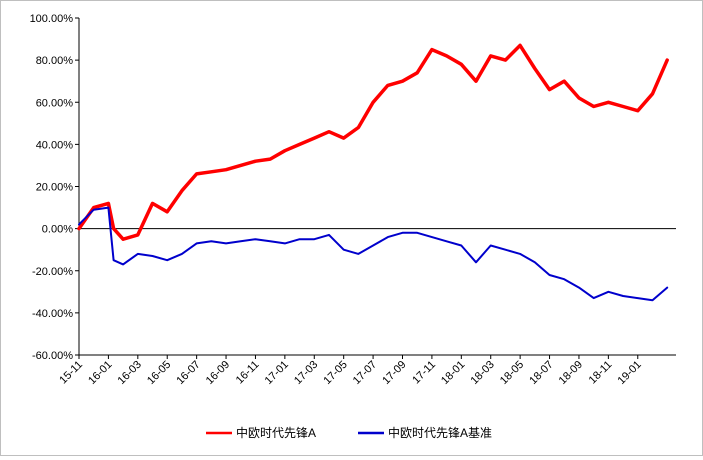 This screenshot has width=703, height=460. I want to click on x-tick-label: 16-09, so click(218, 373).